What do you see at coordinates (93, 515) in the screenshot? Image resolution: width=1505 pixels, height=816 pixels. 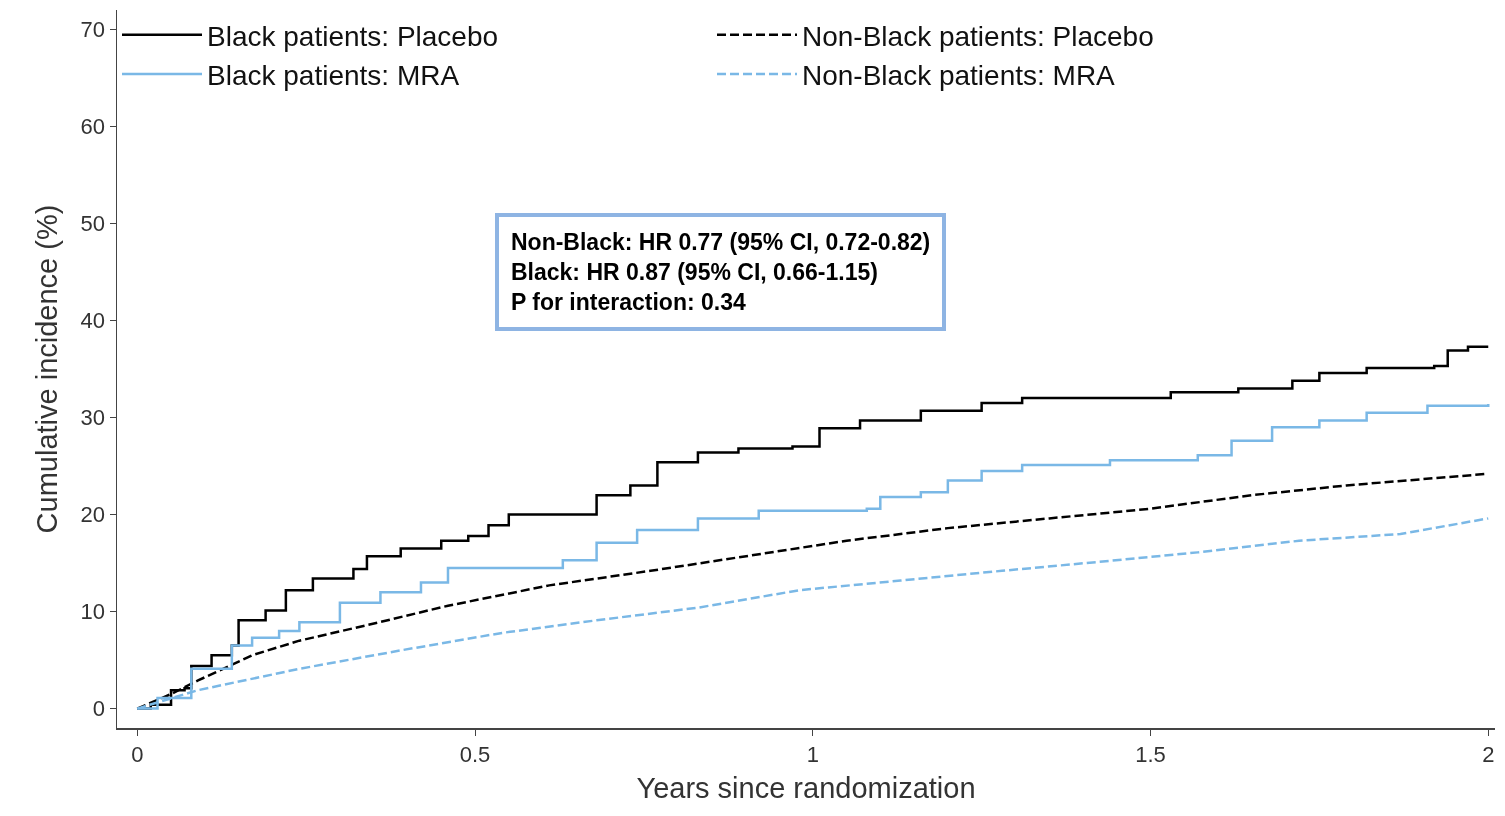 I see `y-tick-label: 20` at bounding box center [93, 515].